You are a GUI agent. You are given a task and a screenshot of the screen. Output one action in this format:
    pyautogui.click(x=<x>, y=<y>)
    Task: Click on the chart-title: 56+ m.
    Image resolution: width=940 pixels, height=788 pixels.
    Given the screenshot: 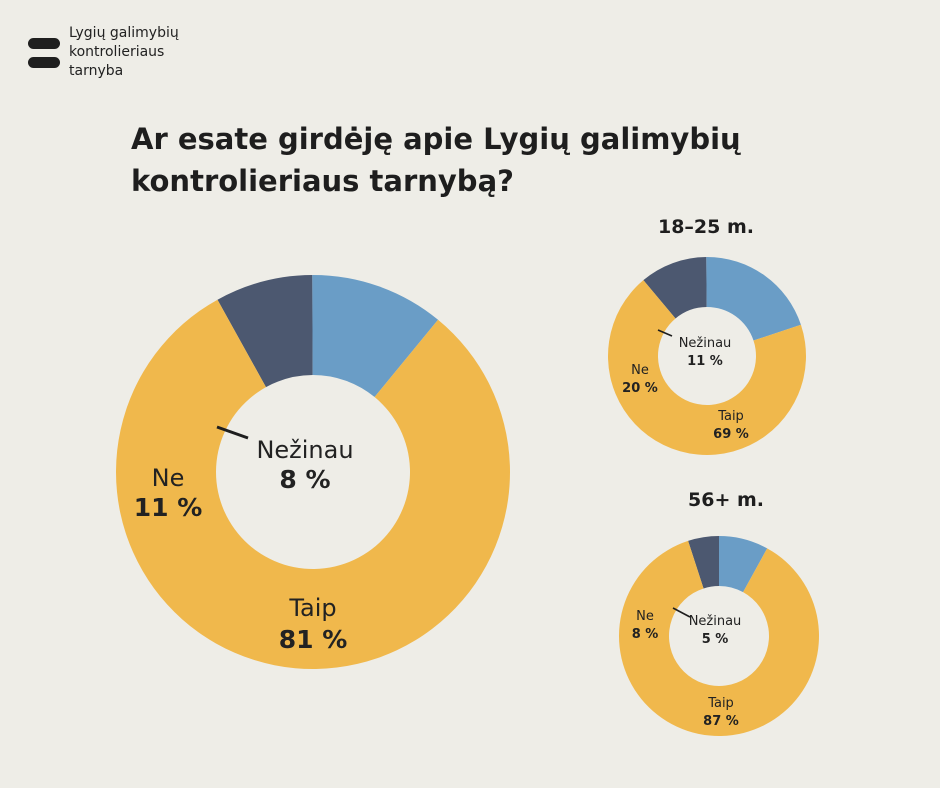 What is the action you would take?
    pyautogui.click(x=726, y=500)
    